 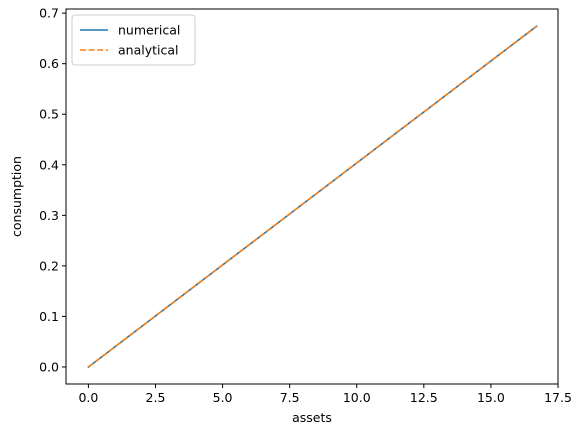 What do you see at coordinates (49, 265) in the screenshot?
I see `y-tick-label: 0.2` at bounding box center [49, 265].